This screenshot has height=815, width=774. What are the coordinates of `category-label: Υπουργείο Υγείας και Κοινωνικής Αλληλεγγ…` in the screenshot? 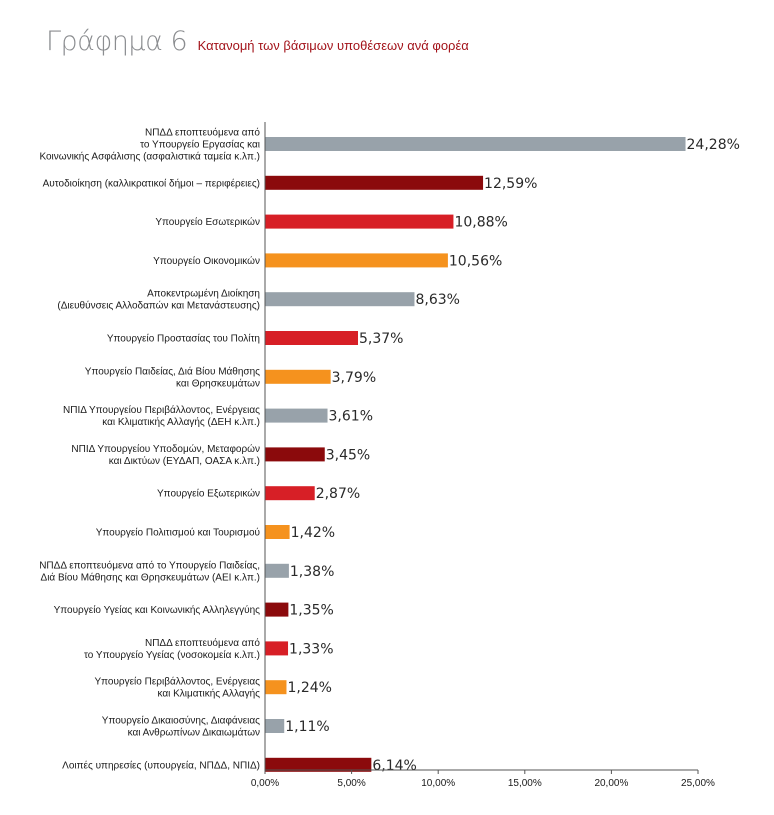 It's located at (157, 610).